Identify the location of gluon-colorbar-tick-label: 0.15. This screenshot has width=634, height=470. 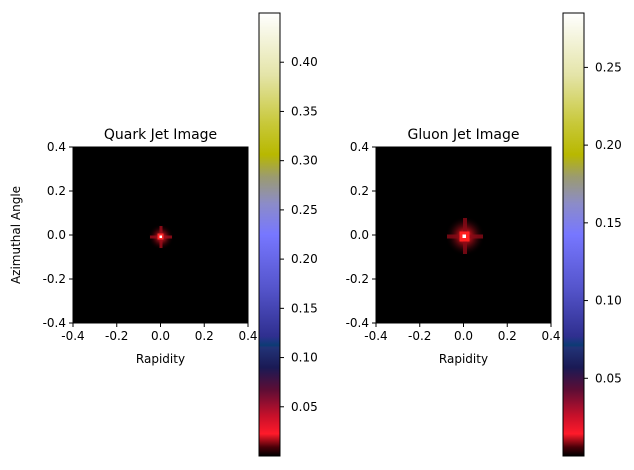
(608, 223).